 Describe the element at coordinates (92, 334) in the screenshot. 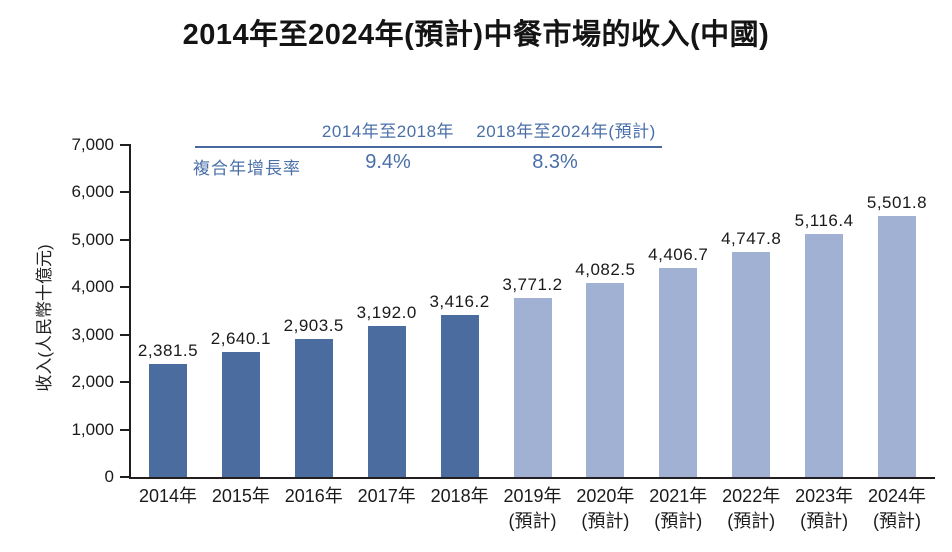

I see `y-tick-label: 3,000` at that location.